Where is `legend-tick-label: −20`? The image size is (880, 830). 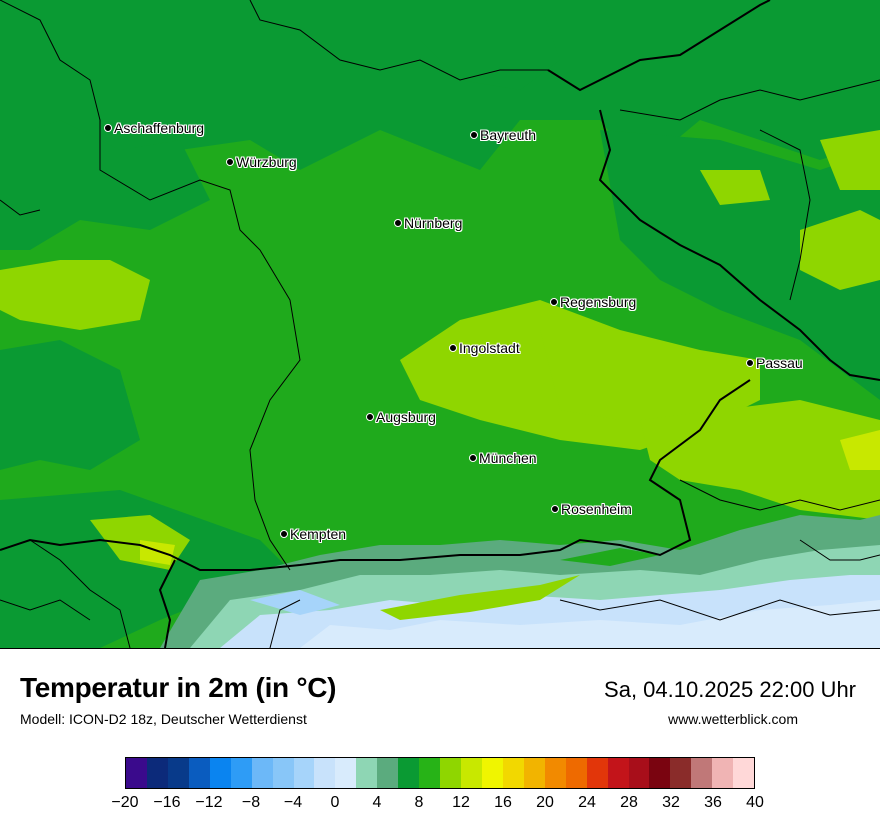
legend-tick-label: −20 is located at coordinates (125, 802).